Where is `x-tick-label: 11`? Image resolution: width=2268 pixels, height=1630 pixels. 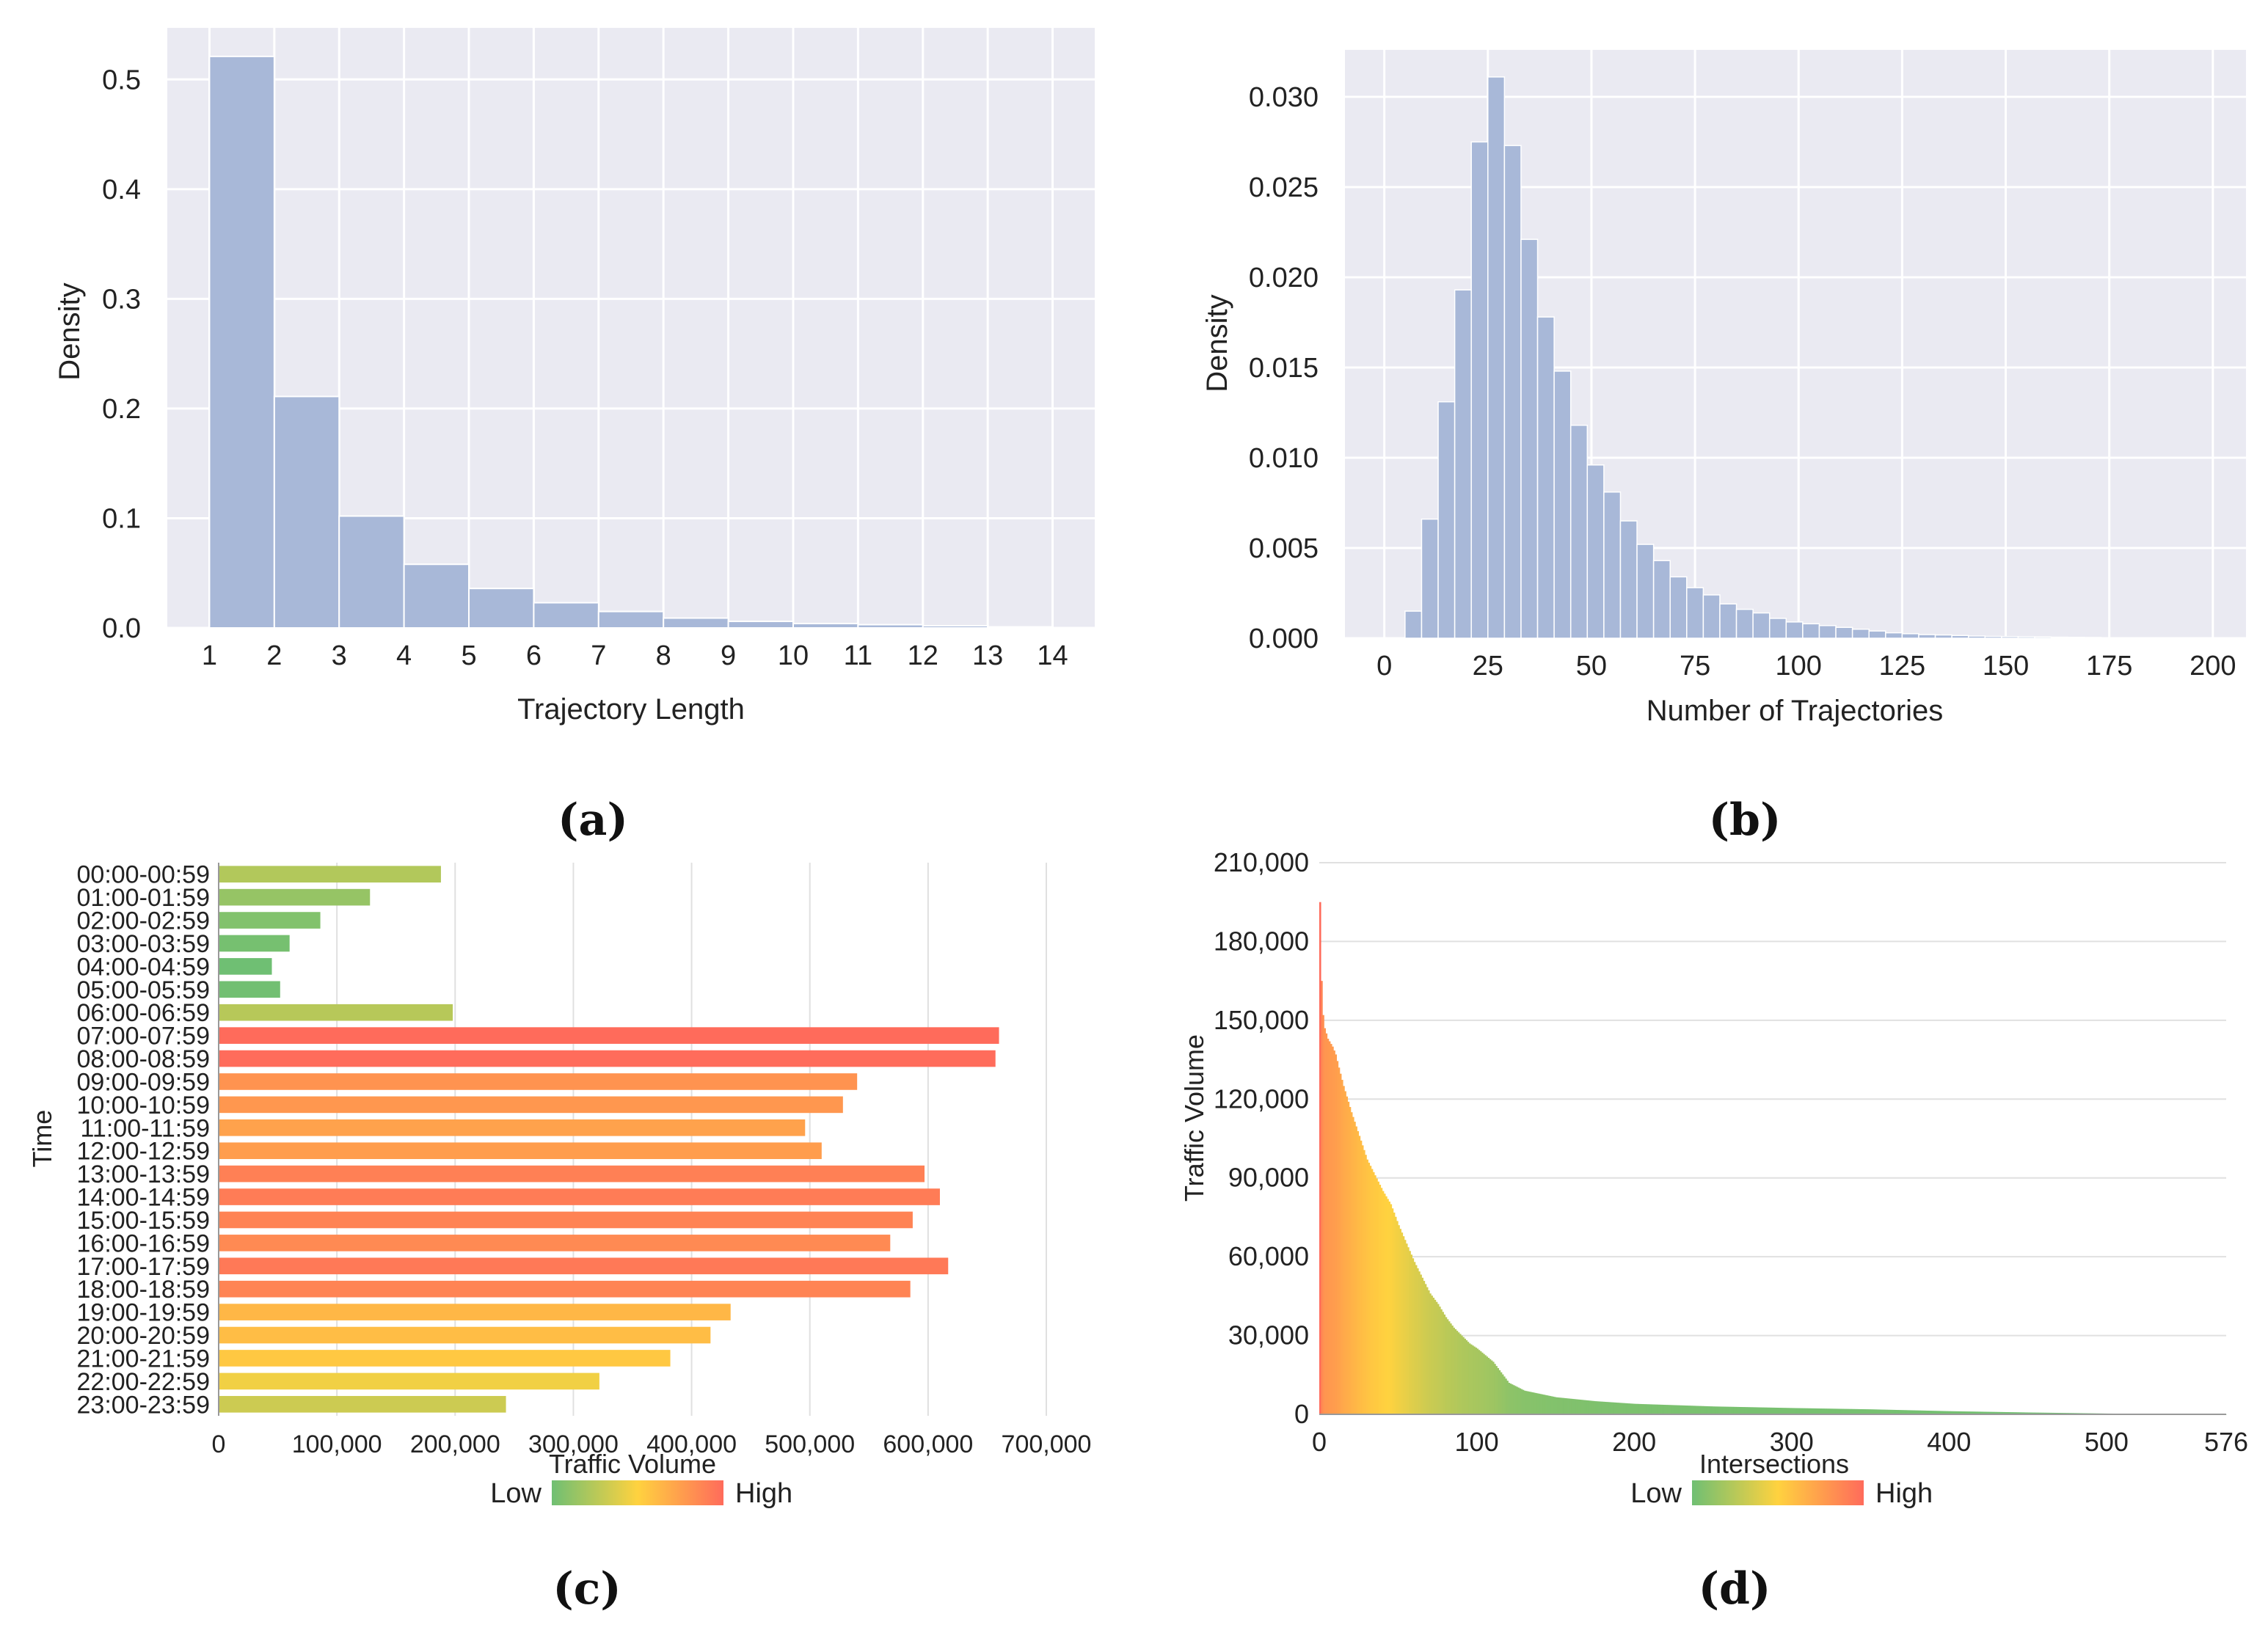
x-tick-label: 11 is located at coordinates (858, 655).